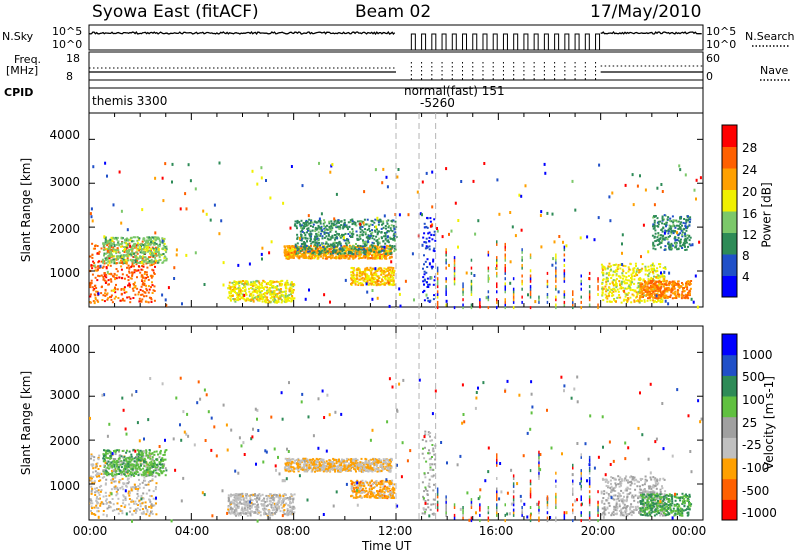 The width and height of the screenshot is (800, 554). I want to click on nsky-burst, so click(444, 41).